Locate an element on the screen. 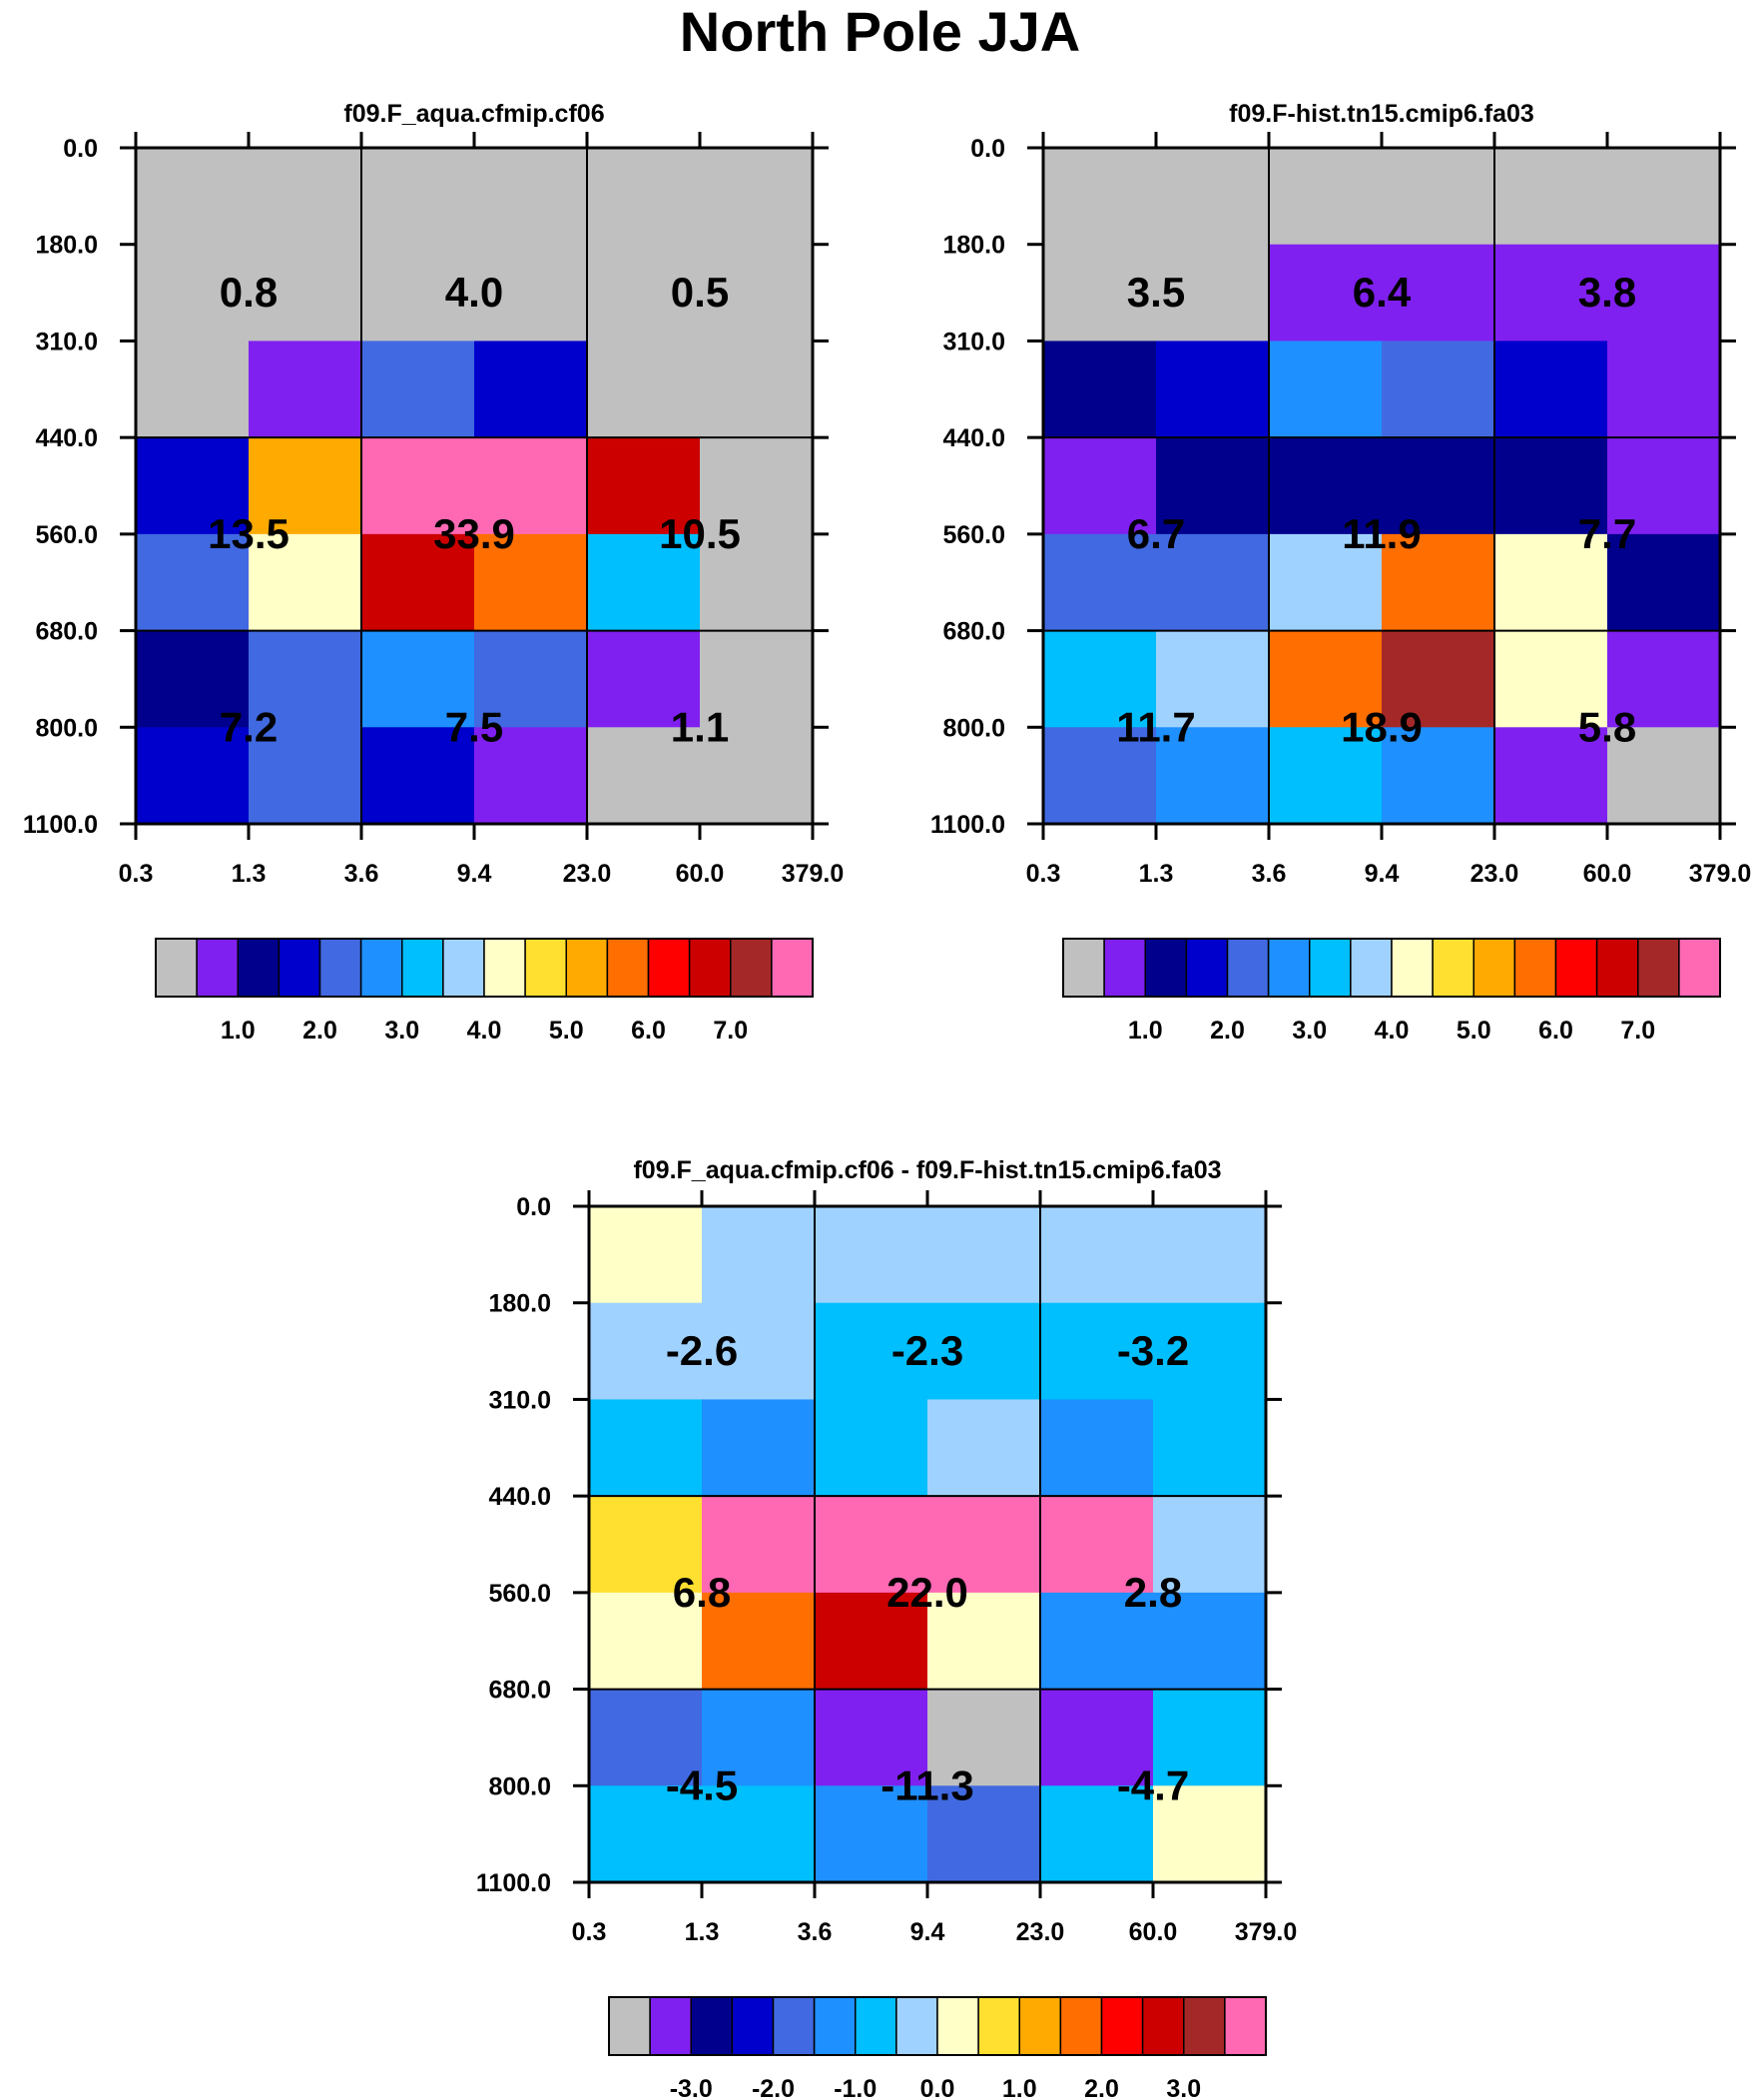 Image resolution: width=1760 pixels, height=2100 pixels. x-tick-label: 60.0 is located at coordinates (1607, 874).